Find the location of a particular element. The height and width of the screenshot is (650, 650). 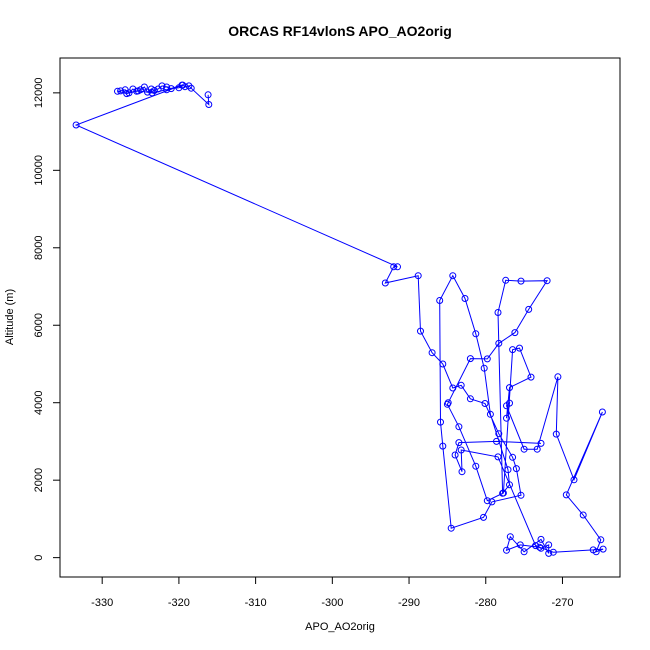

x-axis-label: APO_AO2orig is located at coordinates (340, 627).